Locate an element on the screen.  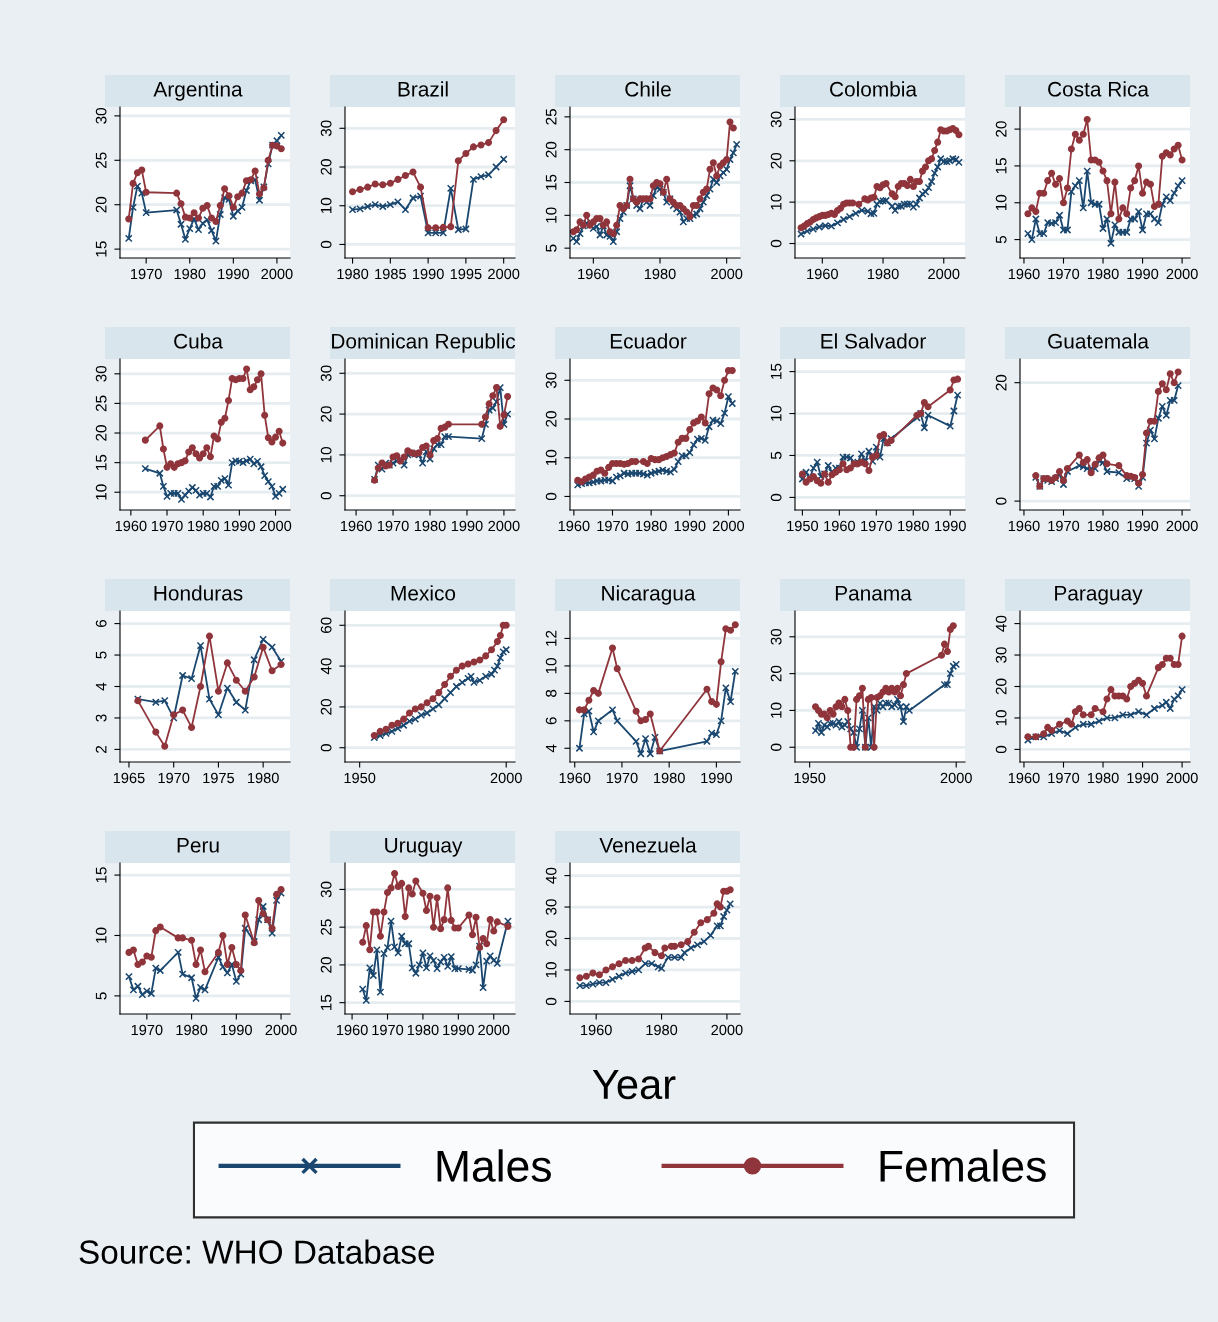
legend-label: Females is located at coordinates (963, 1165).